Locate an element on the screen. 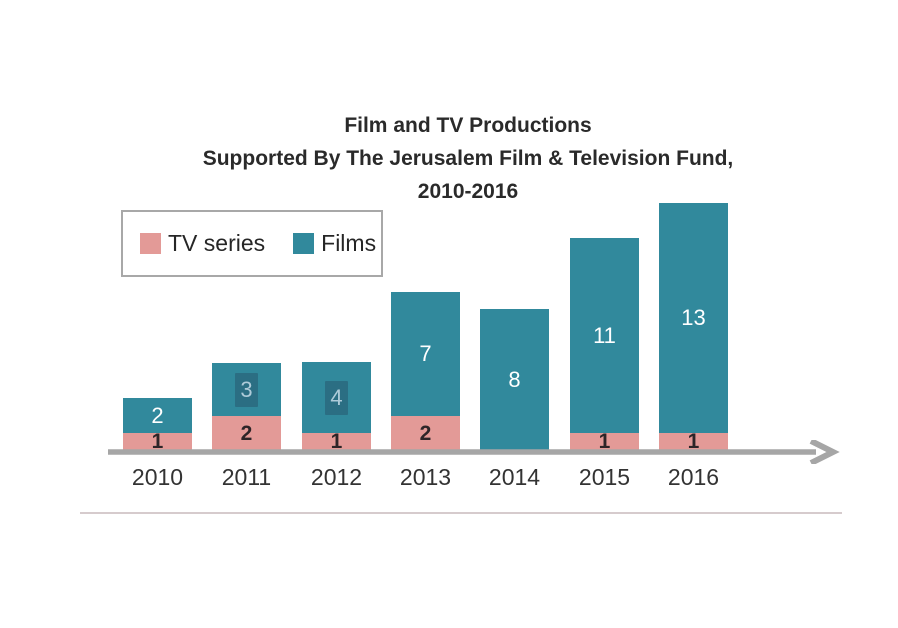  axis-arrow-icon is located at coordinates (824, 452).